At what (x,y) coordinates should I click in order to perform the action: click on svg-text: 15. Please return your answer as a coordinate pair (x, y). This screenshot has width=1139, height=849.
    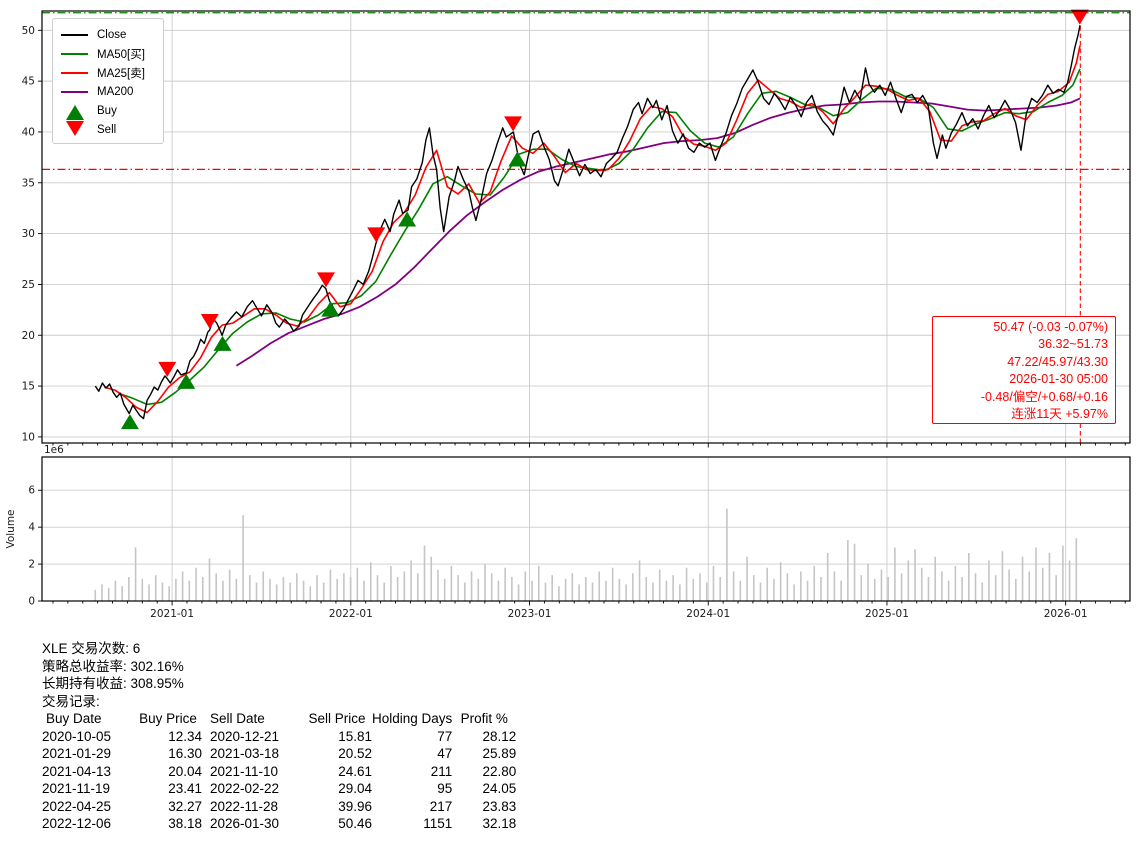
    Looking at the image, I should click on (28, 387).